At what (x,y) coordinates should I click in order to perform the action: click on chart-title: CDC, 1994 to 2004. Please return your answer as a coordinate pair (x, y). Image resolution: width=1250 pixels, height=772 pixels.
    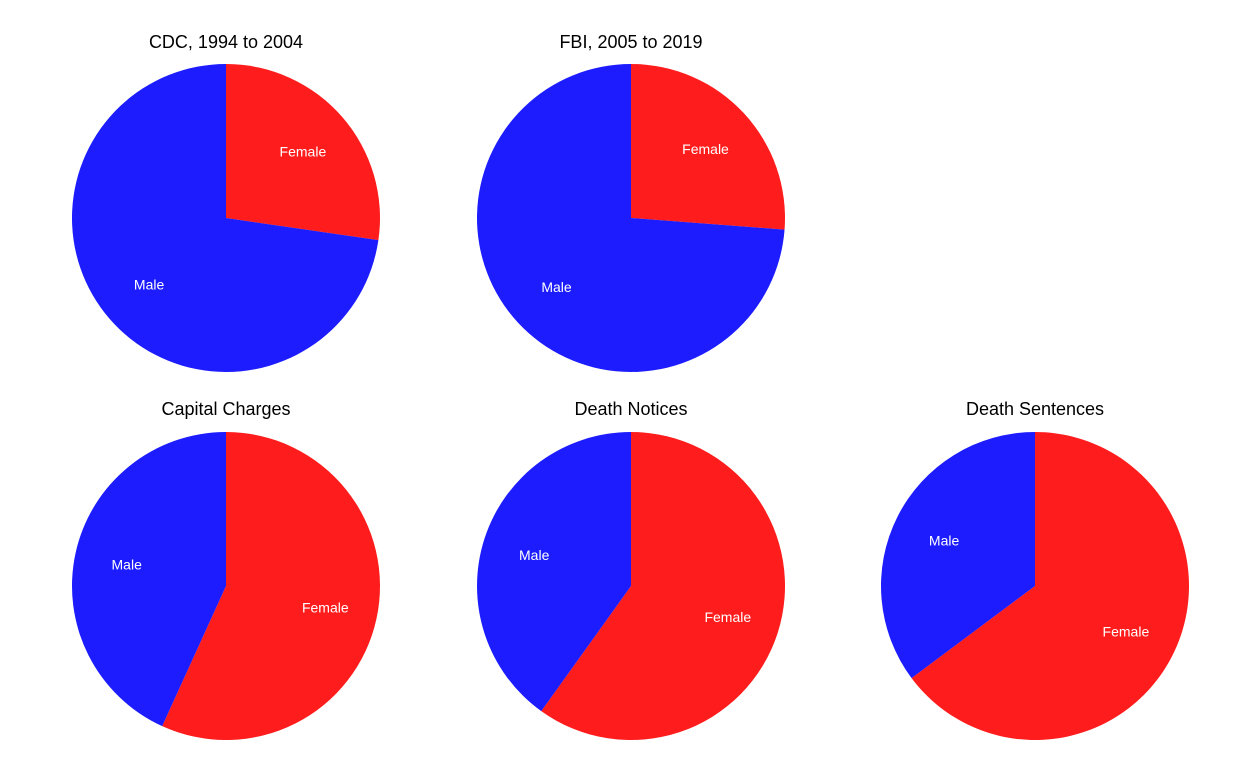
    Looking at the image, I should click on (226, 42).